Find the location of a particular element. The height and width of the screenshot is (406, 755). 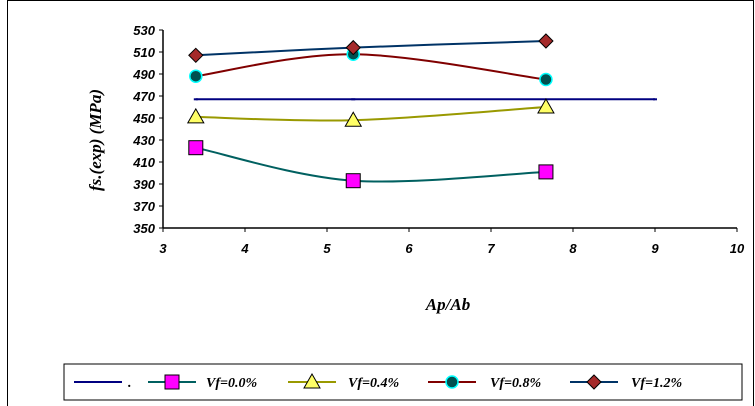

y-tick-label: 530 is located at coordinates (144, 30).